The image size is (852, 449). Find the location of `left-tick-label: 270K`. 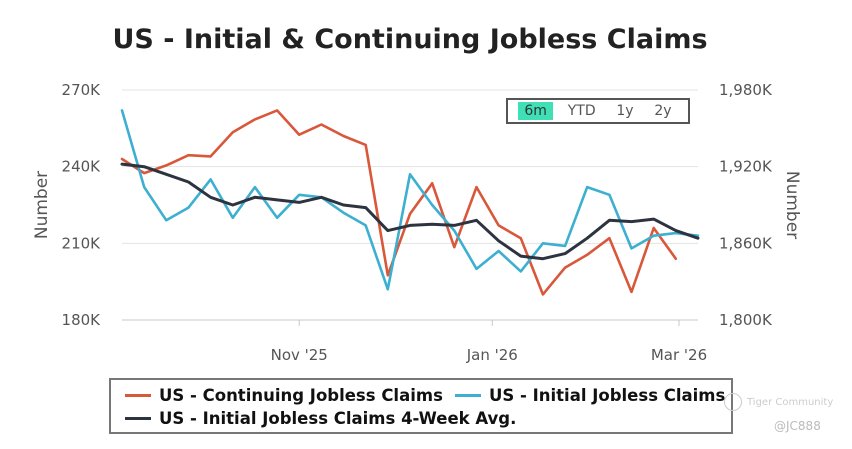

left-tick-label: 270K is located at coordinates (82, 90).